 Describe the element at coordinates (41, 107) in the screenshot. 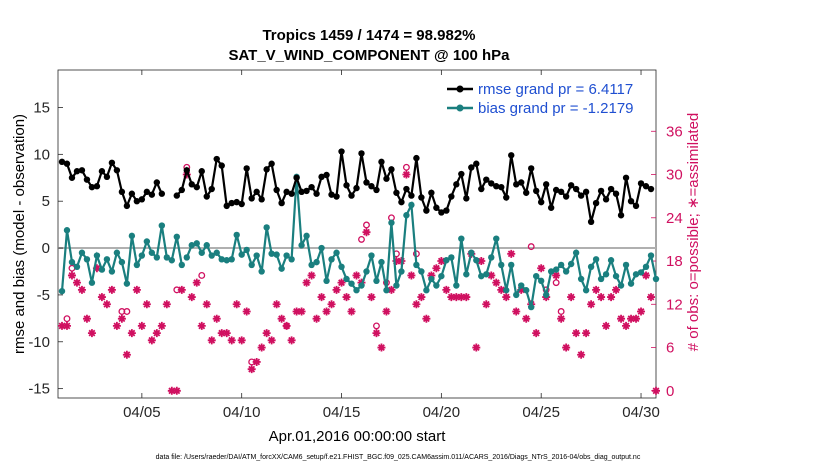

I see `y-tick-label: 15` at that location.